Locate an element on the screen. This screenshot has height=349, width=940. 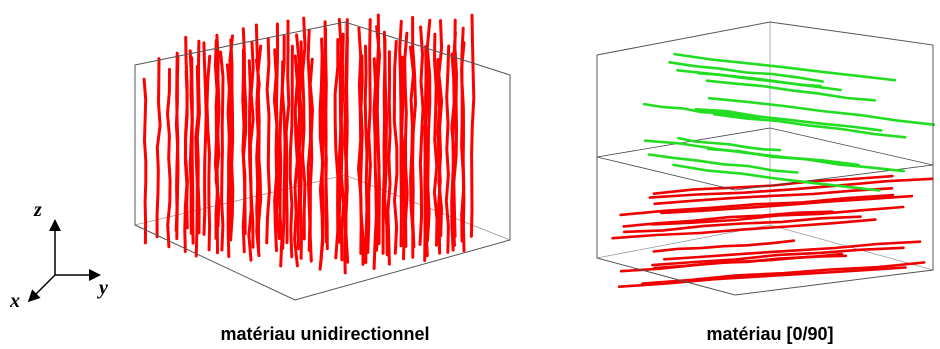
z-label: z is located at coordinates (37, 210).